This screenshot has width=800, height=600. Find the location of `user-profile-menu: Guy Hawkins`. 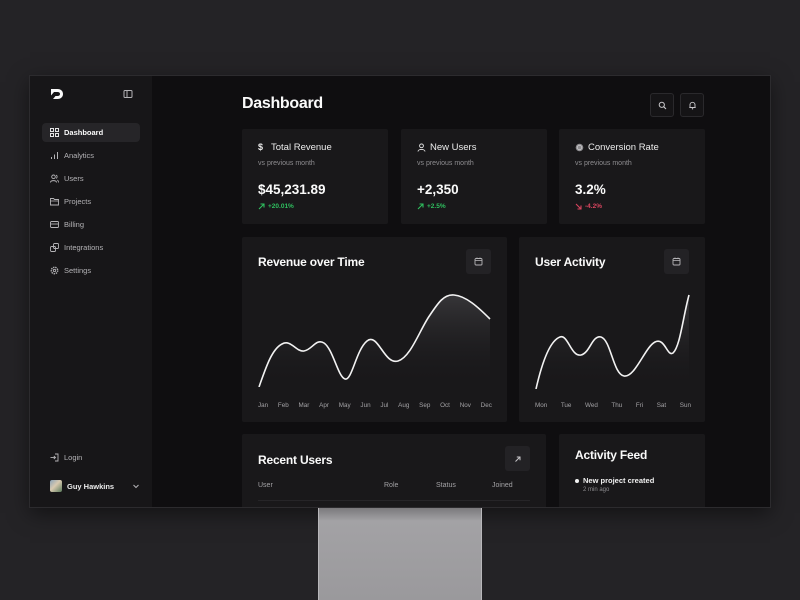

user-profile-menu: Guy Hawkins is located at coordinates (95, 486).